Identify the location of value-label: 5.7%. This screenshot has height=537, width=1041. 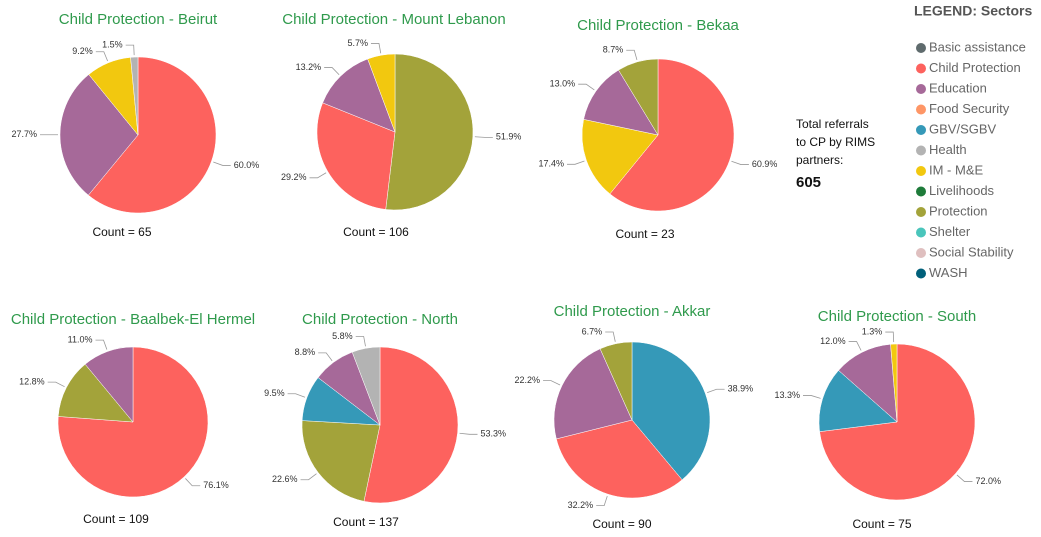
(357, 43).